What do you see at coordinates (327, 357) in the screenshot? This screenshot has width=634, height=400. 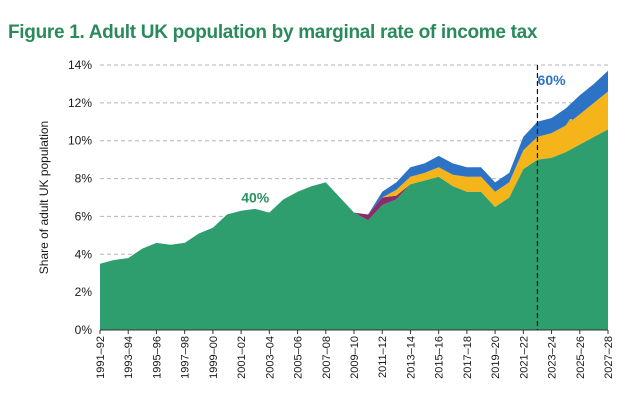 I see `x-tick-label-2007-08: 2007–08` at bounding box center [327, 357].